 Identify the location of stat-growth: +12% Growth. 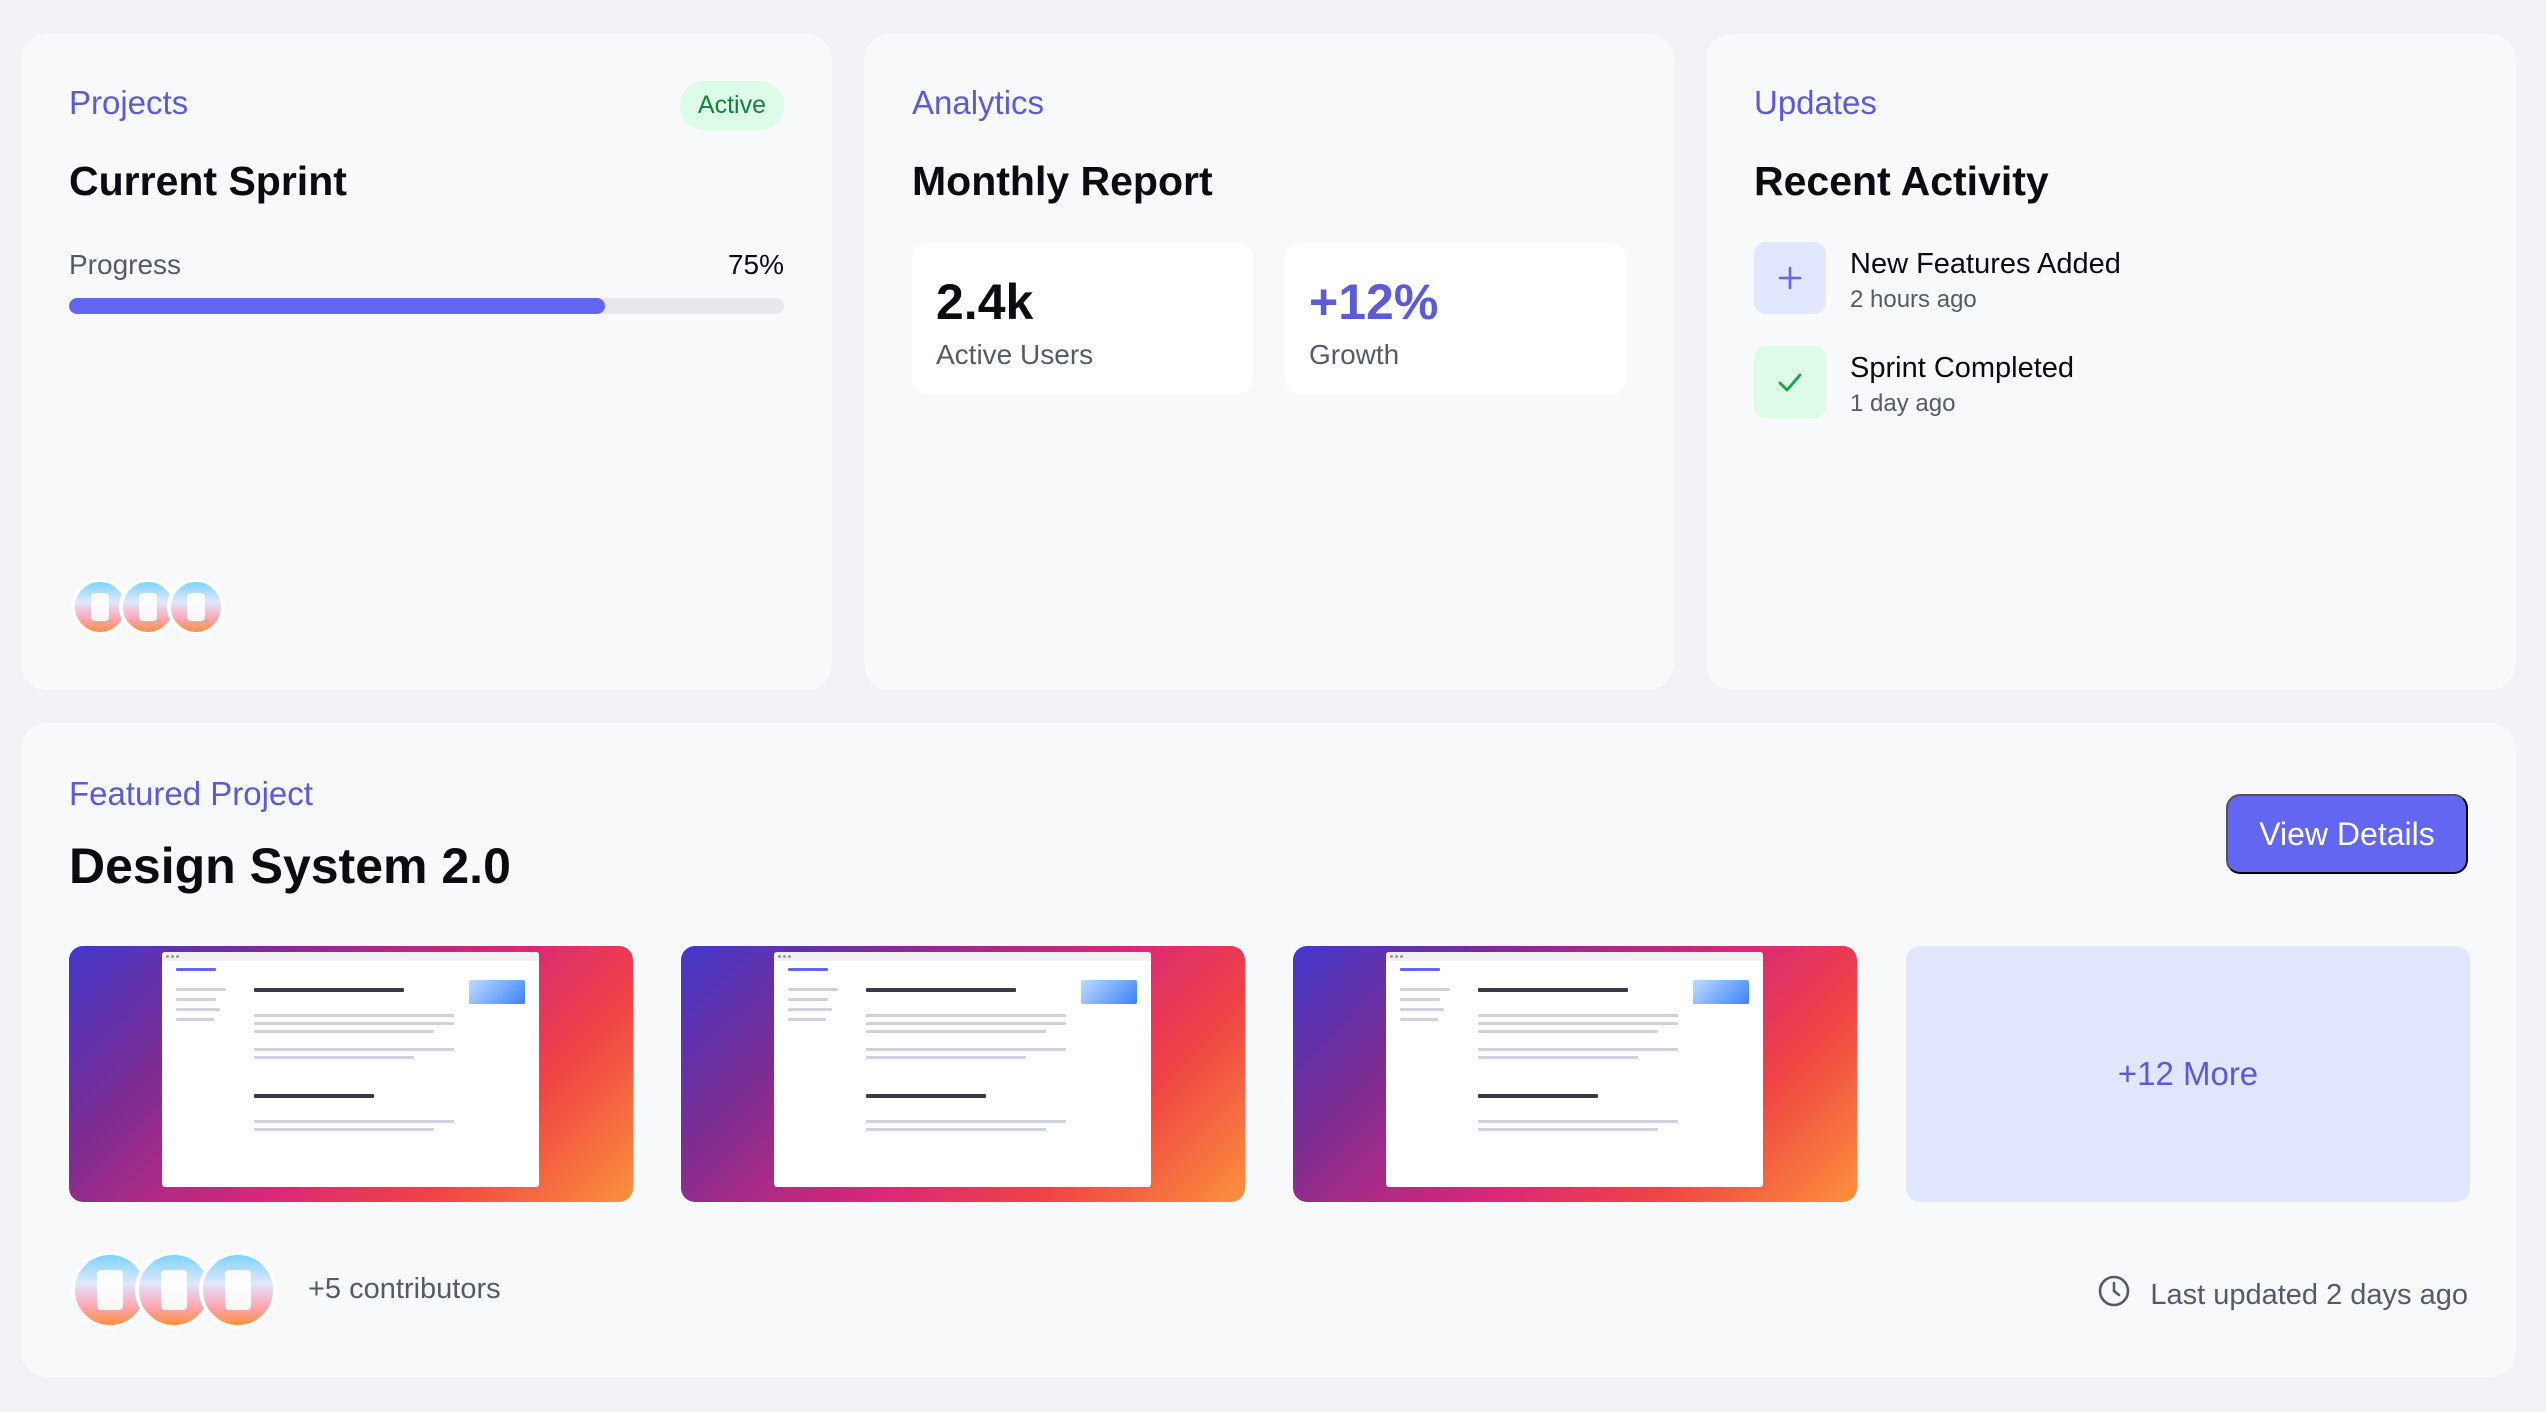
(1455, 318).